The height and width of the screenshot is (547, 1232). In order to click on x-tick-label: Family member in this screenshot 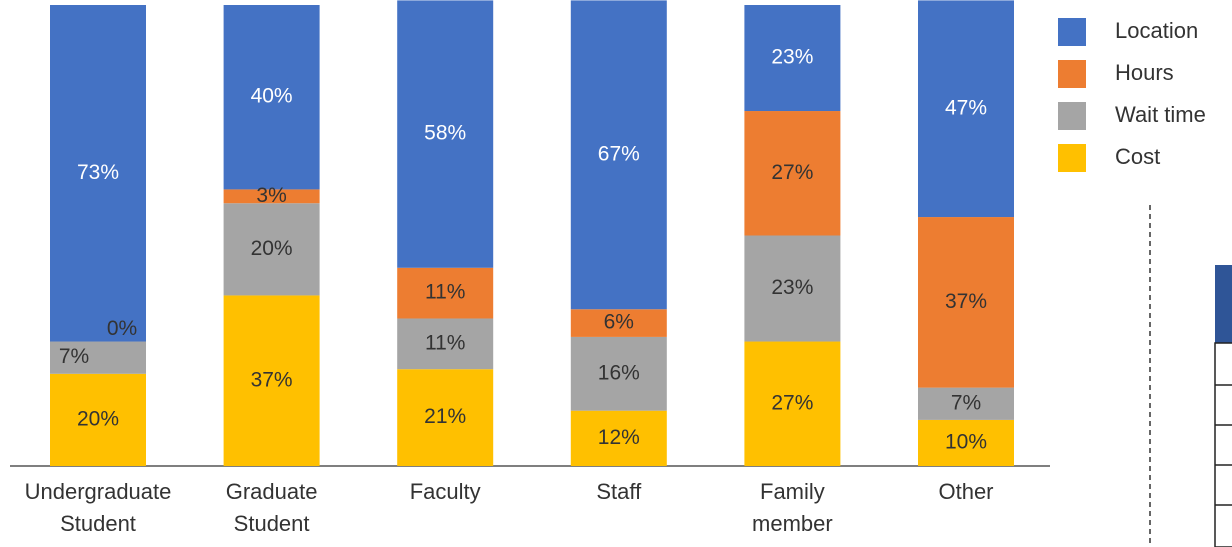, I will do `click(792, 507)`.